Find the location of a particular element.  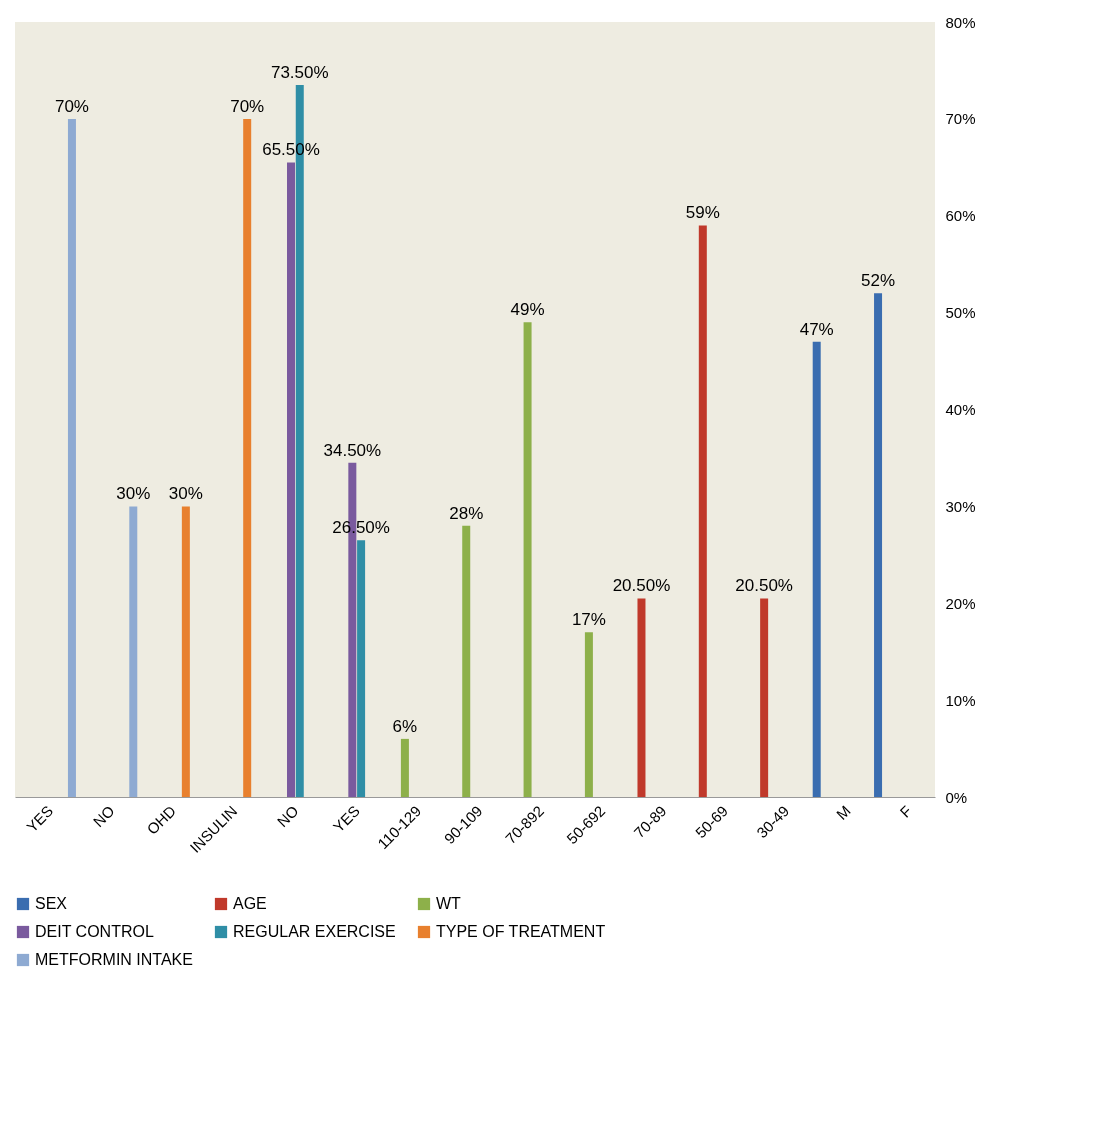

data-label: 34.50% is located at coordinates (352, 450).